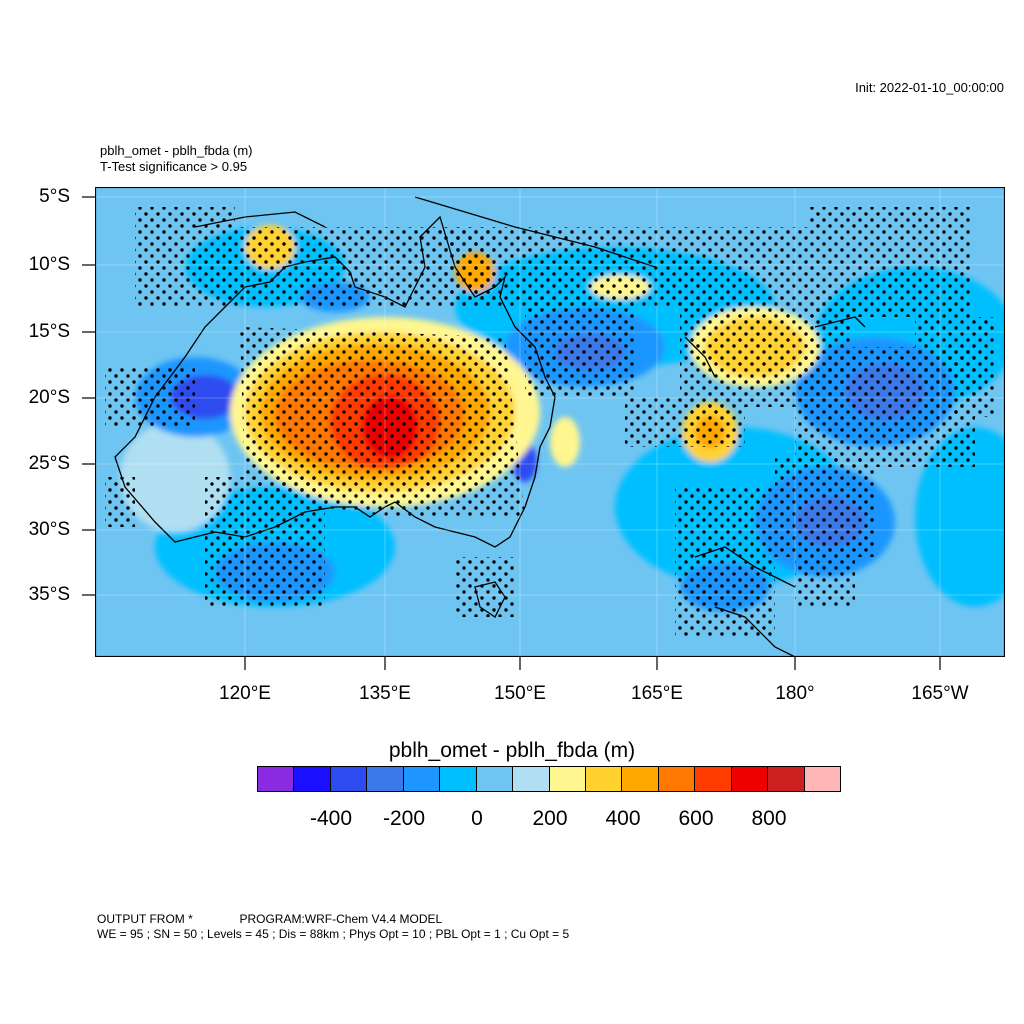  Describe the element at coordinates (657, 693) in the screenshot. I see `lon-label-165e: 165°E` at that location.